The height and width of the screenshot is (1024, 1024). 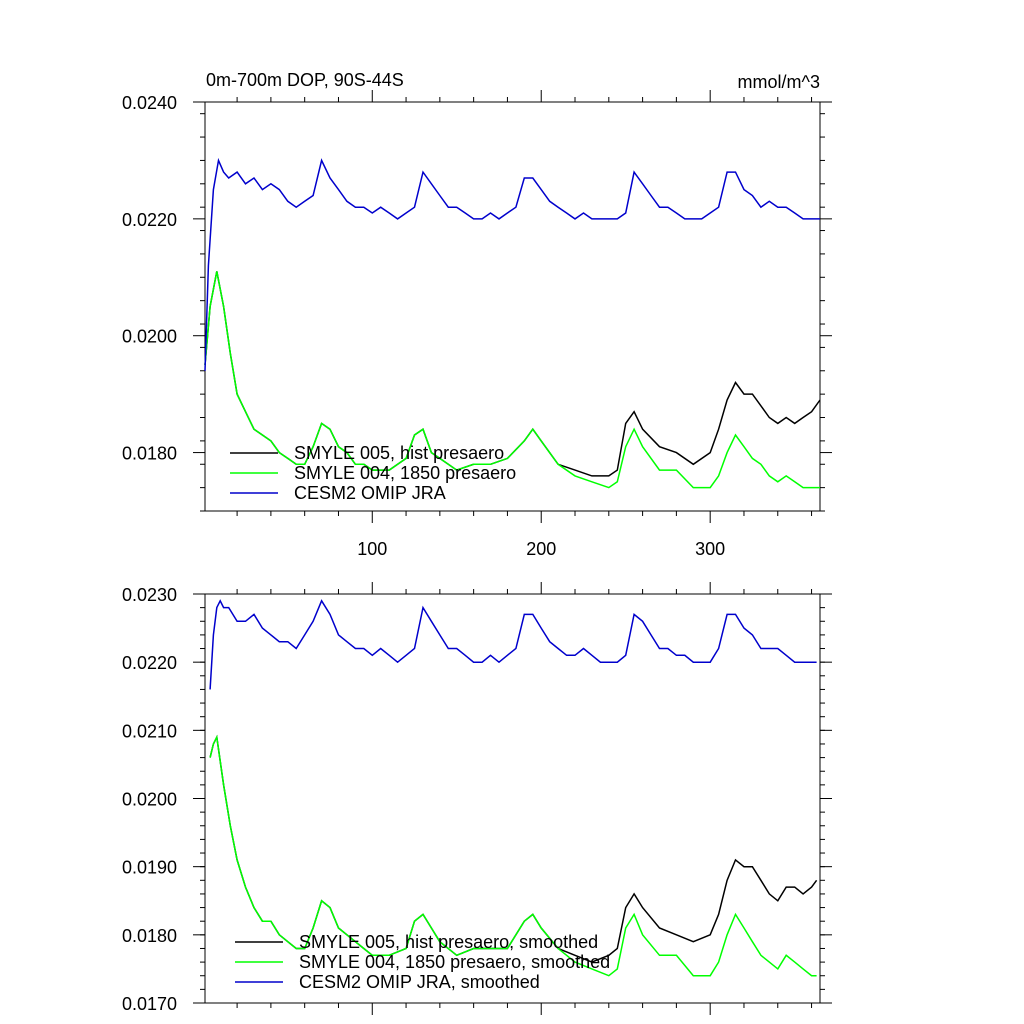 What do you see at coordinates (149, 595) in the screenshot?
I see `y-tick-label: 0.0230` at bounding box center [149, 595].